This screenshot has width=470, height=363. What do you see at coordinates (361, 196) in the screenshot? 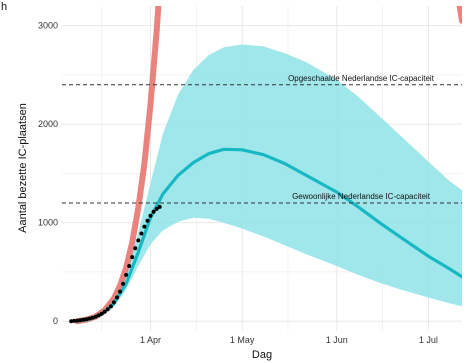
I see `reference-label-1: Gewoonlijke Nederlandse IC-capaciteit` at bounding box center [361, 196].